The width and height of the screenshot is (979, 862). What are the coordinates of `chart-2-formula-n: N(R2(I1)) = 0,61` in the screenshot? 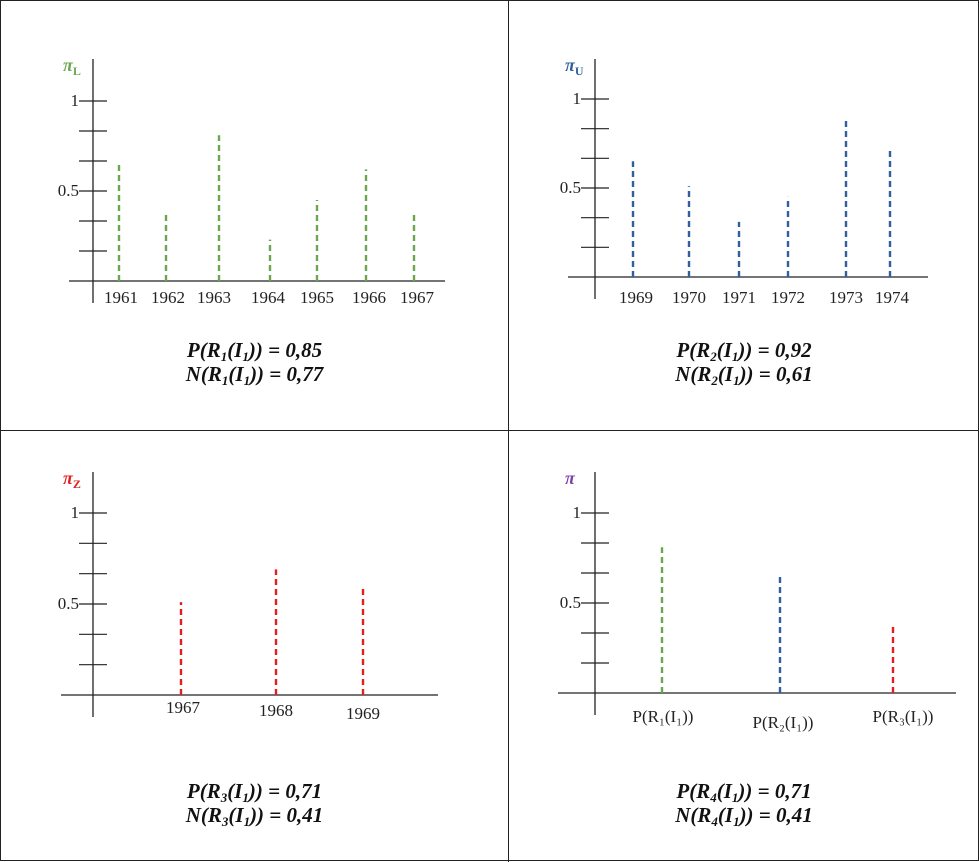 It's located at (744, 375).